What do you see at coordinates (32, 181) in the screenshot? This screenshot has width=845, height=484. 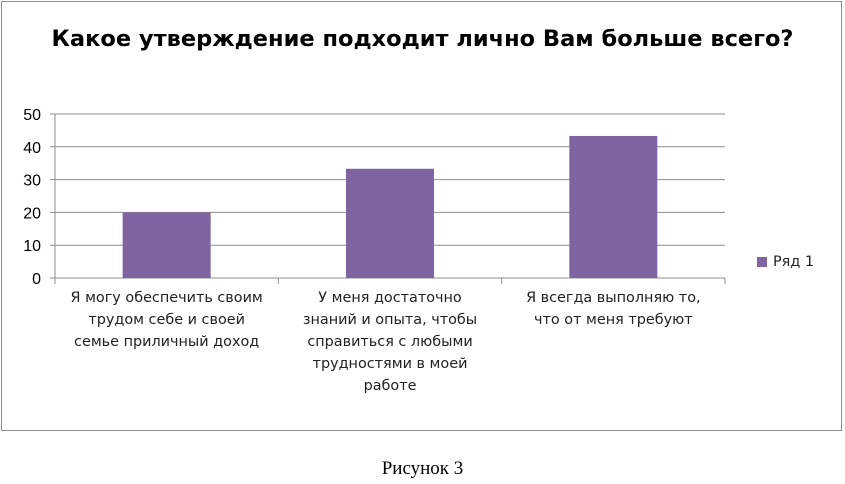 I see `y-tick-label: 30` at bounding box center [32, 181].